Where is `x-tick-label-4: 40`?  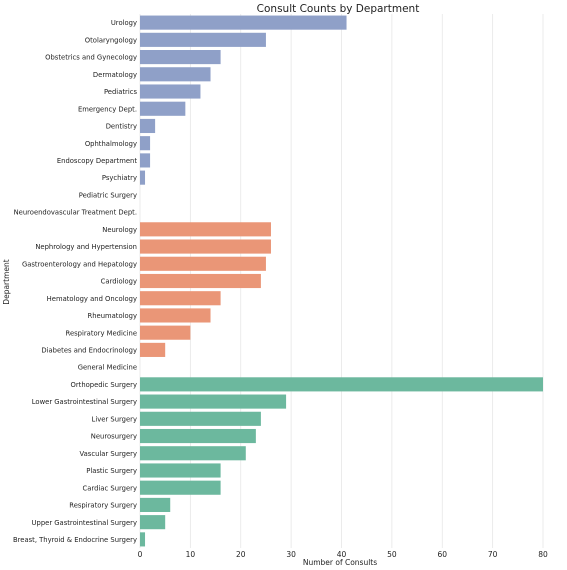 x-tick-label-4: 40 is located at coordinates (342, 554).